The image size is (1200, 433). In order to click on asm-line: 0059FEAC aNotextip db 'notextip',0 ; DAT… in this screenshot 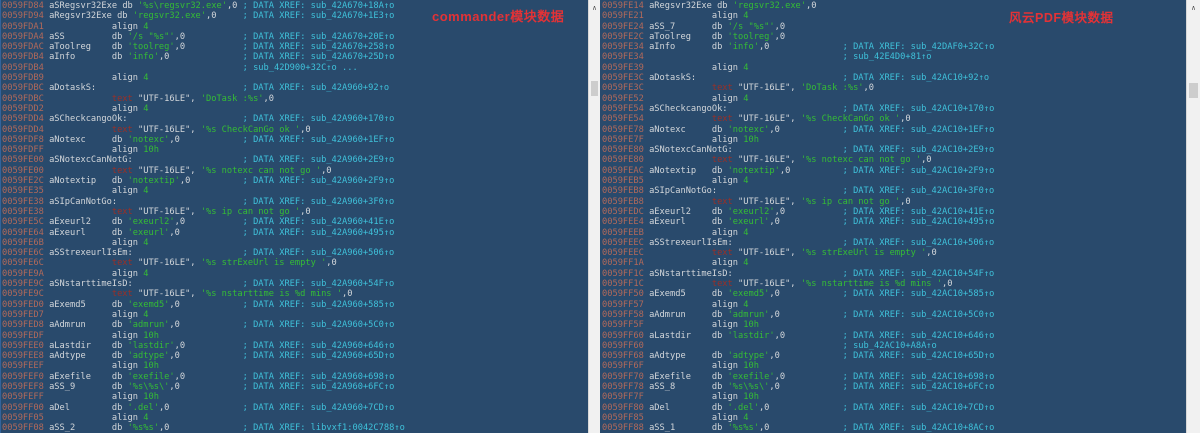, I will do `click(798, 170)`.